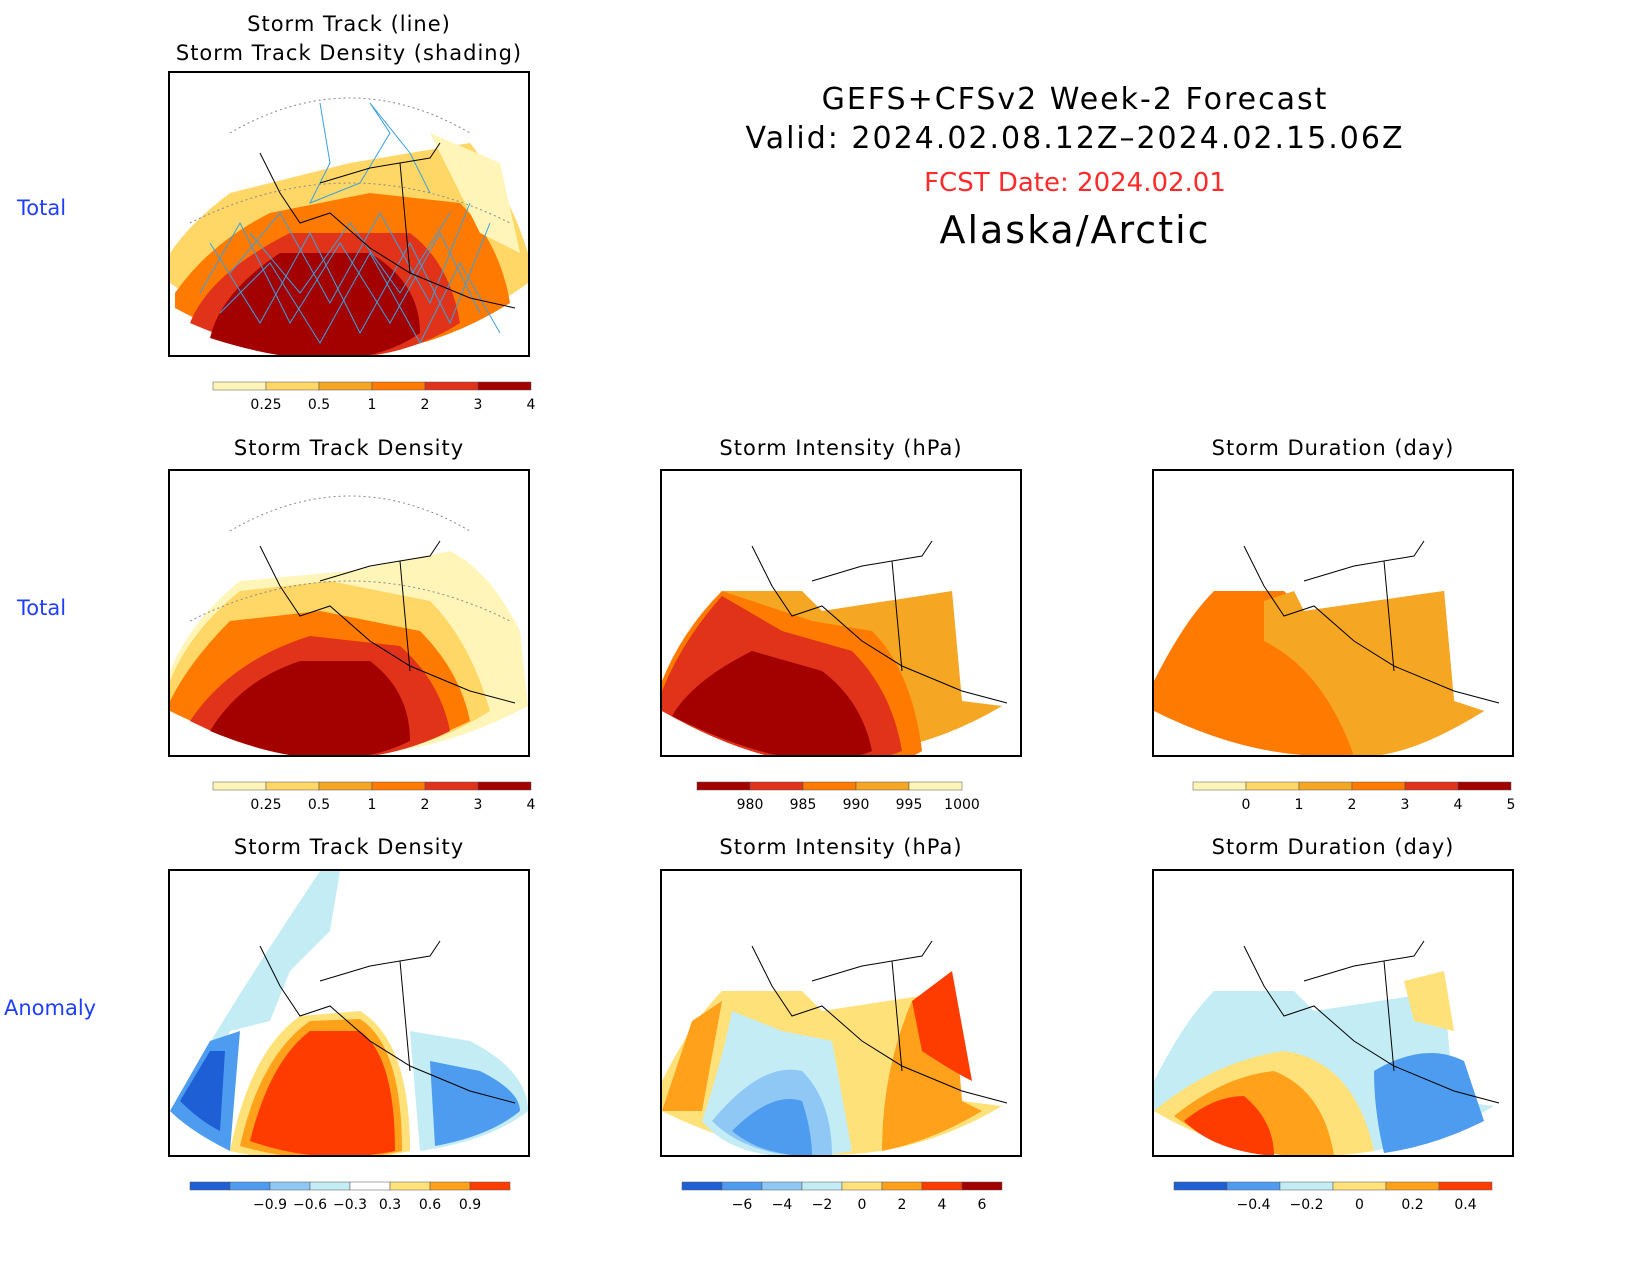  Describe the element at coordinates (742, 1205) in the screenshot. I see `colorbar-label: −6` at that location.